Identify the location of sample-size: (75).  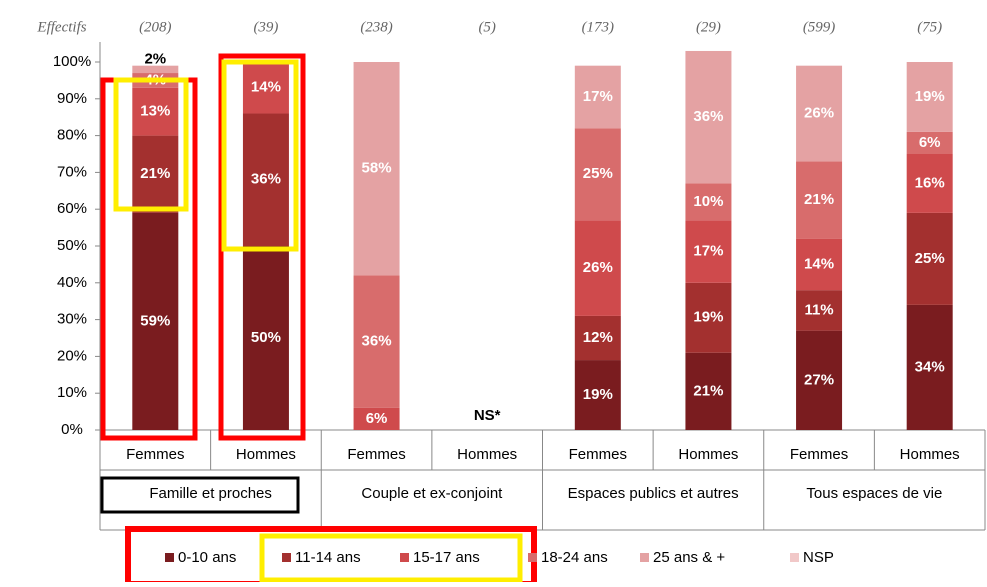
(929, 27).